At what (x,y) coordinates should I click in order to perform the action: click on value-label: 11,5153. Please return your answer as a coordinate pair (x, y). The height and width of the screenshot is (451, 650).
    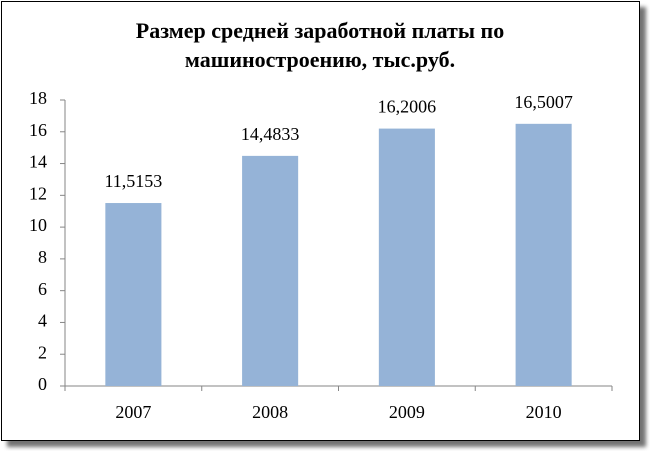
    Looking at the image, I should click on (133, 181).